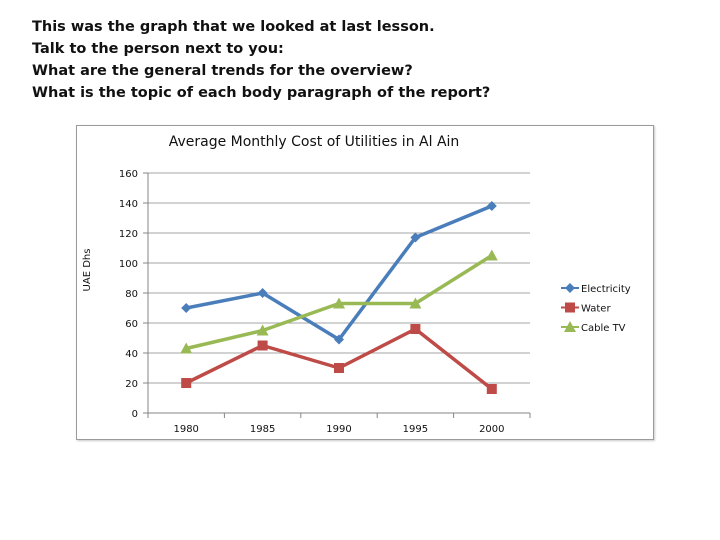 The height and width of the screenshot is (540, 720). What do you see at coordinates (491, 429) in the screenshot?
I see `x-tick-label: 2000` at bounding box center [491, 429].